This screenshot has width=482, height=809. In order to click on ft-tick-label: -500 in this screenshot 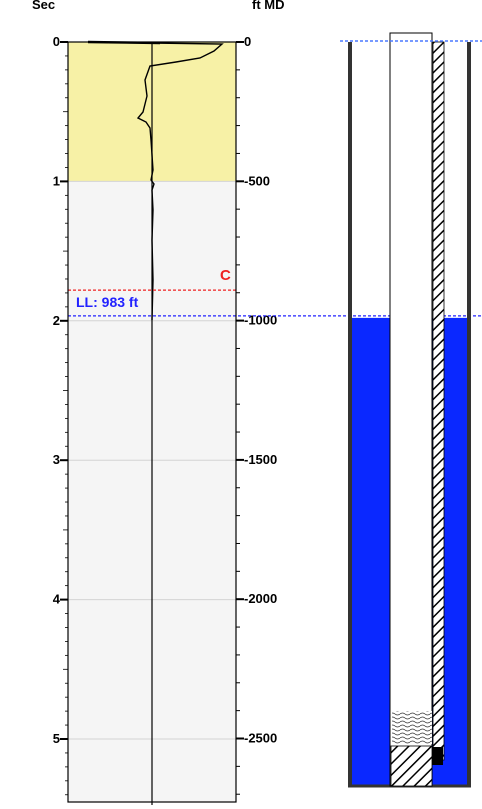, I will do `click(257, 180)`.